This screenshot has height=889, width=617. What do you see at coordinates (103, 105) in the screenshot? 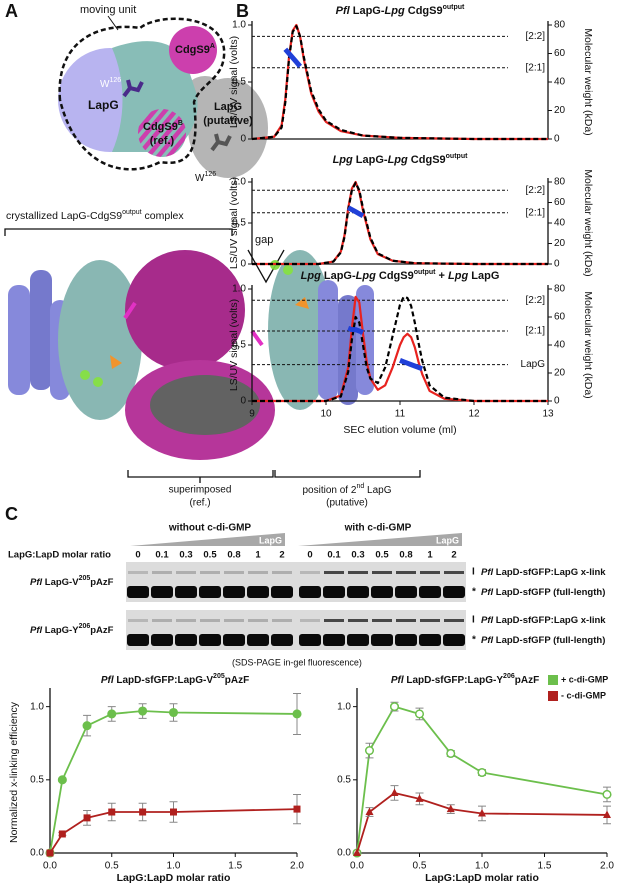
I see `lapg-label: LapG` at bounding box center [103, 105].